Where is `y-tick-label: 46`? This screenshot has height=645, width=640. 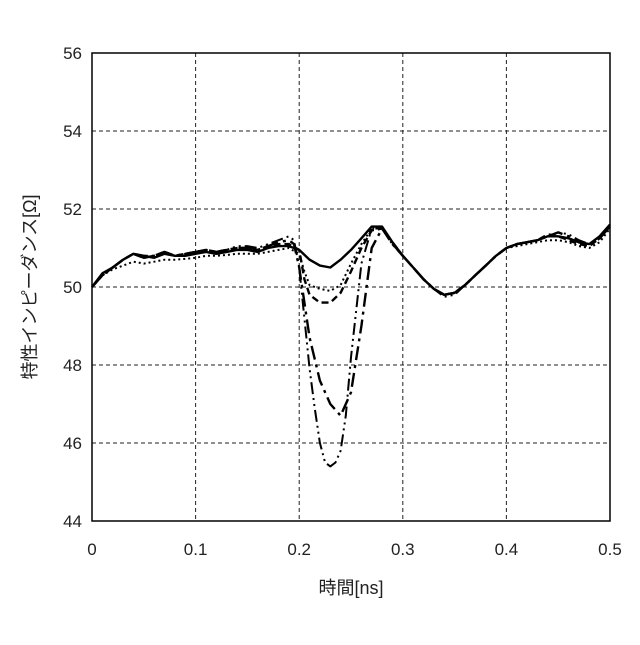 y-tick-label: 46 is located at coordinates (72, 443).